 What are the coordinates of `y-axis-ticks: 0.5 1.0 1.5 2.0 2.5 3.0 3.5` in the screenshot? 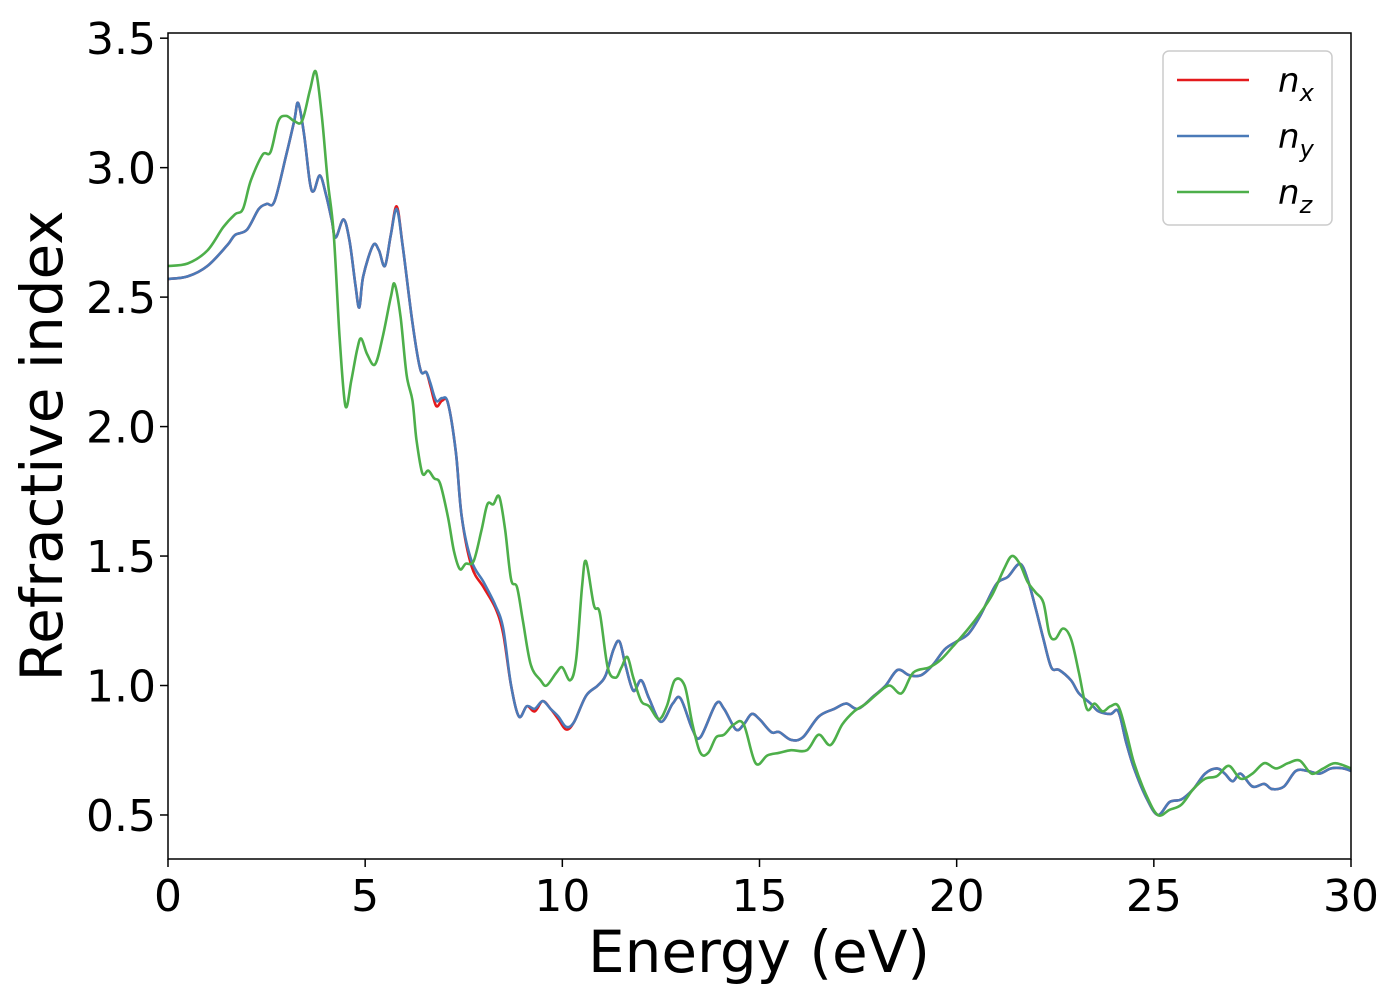 It's located at (127, 428).